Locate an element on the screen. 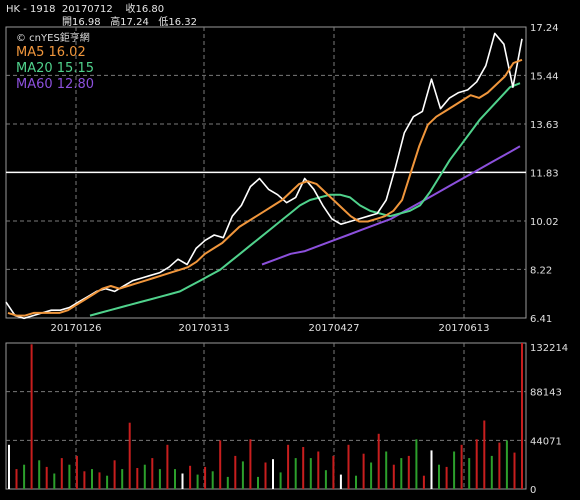 This screenshot has width=580, height=500. quote-header-line1: HK - 1918 20170712 收16.80 is located at coordinates (85, 7).